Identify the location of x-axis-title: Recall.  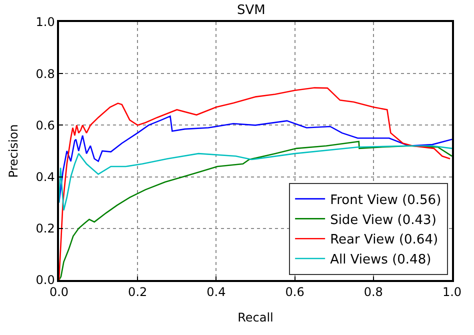
(256, 317).